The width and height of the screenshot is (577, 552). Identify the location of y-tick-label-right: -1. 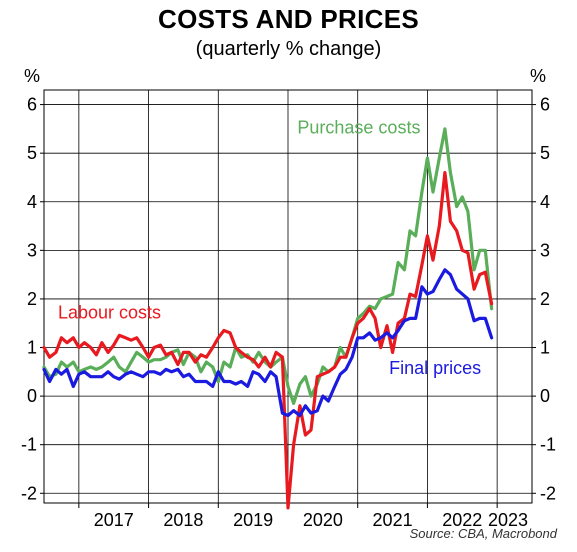
(548, 445).